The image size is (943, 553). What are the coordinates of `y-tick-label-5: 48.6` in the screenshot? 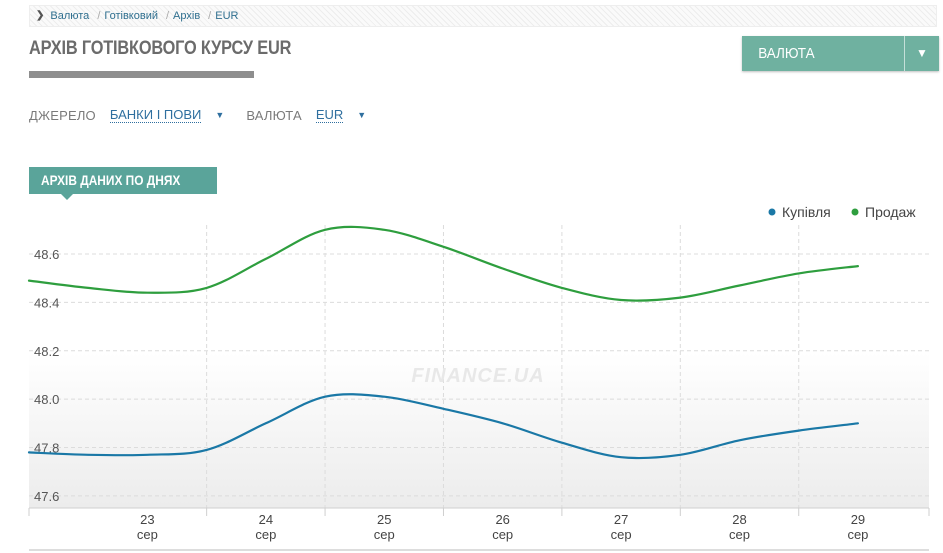 It's located at (46, 254).